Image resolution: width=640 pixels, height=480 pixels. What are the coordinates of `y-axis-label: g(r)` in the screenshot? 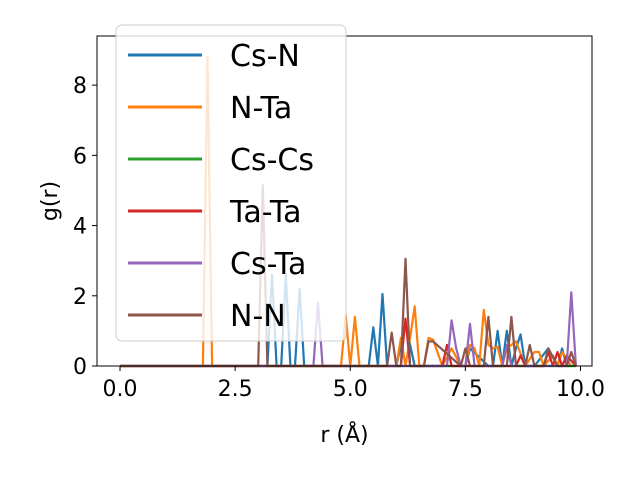 It's located at (50, 201).